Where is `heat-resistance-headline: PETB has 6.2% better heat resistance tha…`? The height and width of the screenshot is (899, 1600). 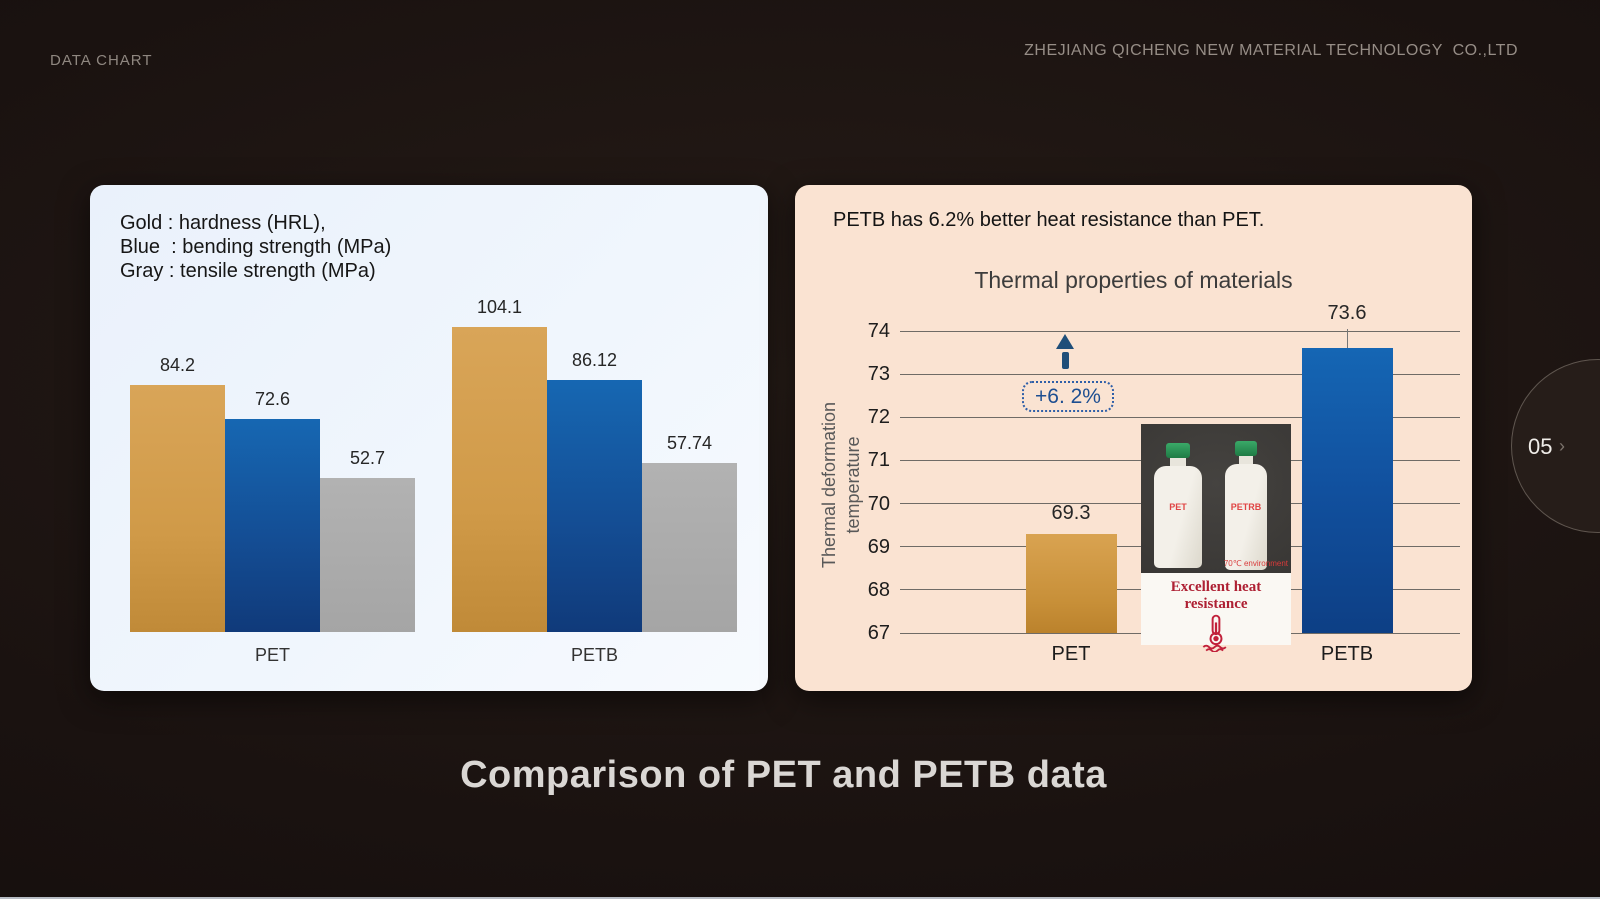 heat-resistance-headline: PETB has 6.2% better heat resistance tha… is located at coordinates (1049, 220).